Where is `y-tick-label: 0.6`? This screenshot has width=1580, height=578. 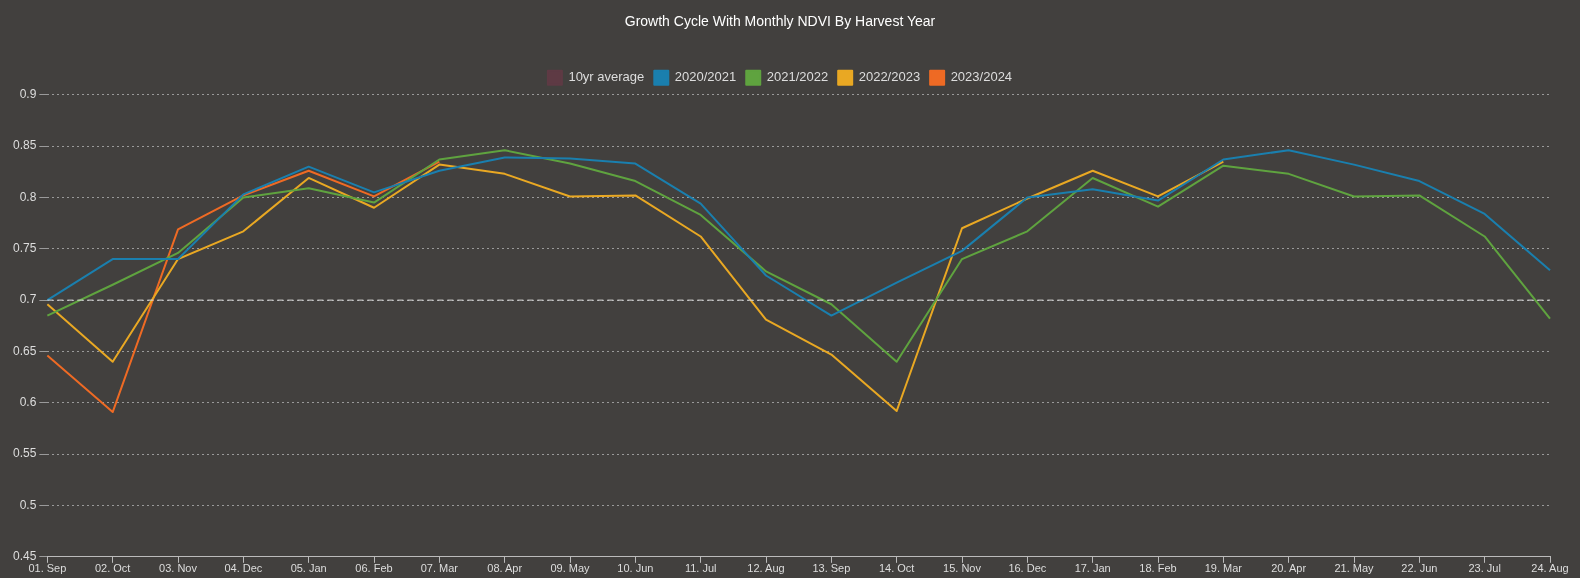 y-tick-label: 0.6 is located at coordinates (28, 402).